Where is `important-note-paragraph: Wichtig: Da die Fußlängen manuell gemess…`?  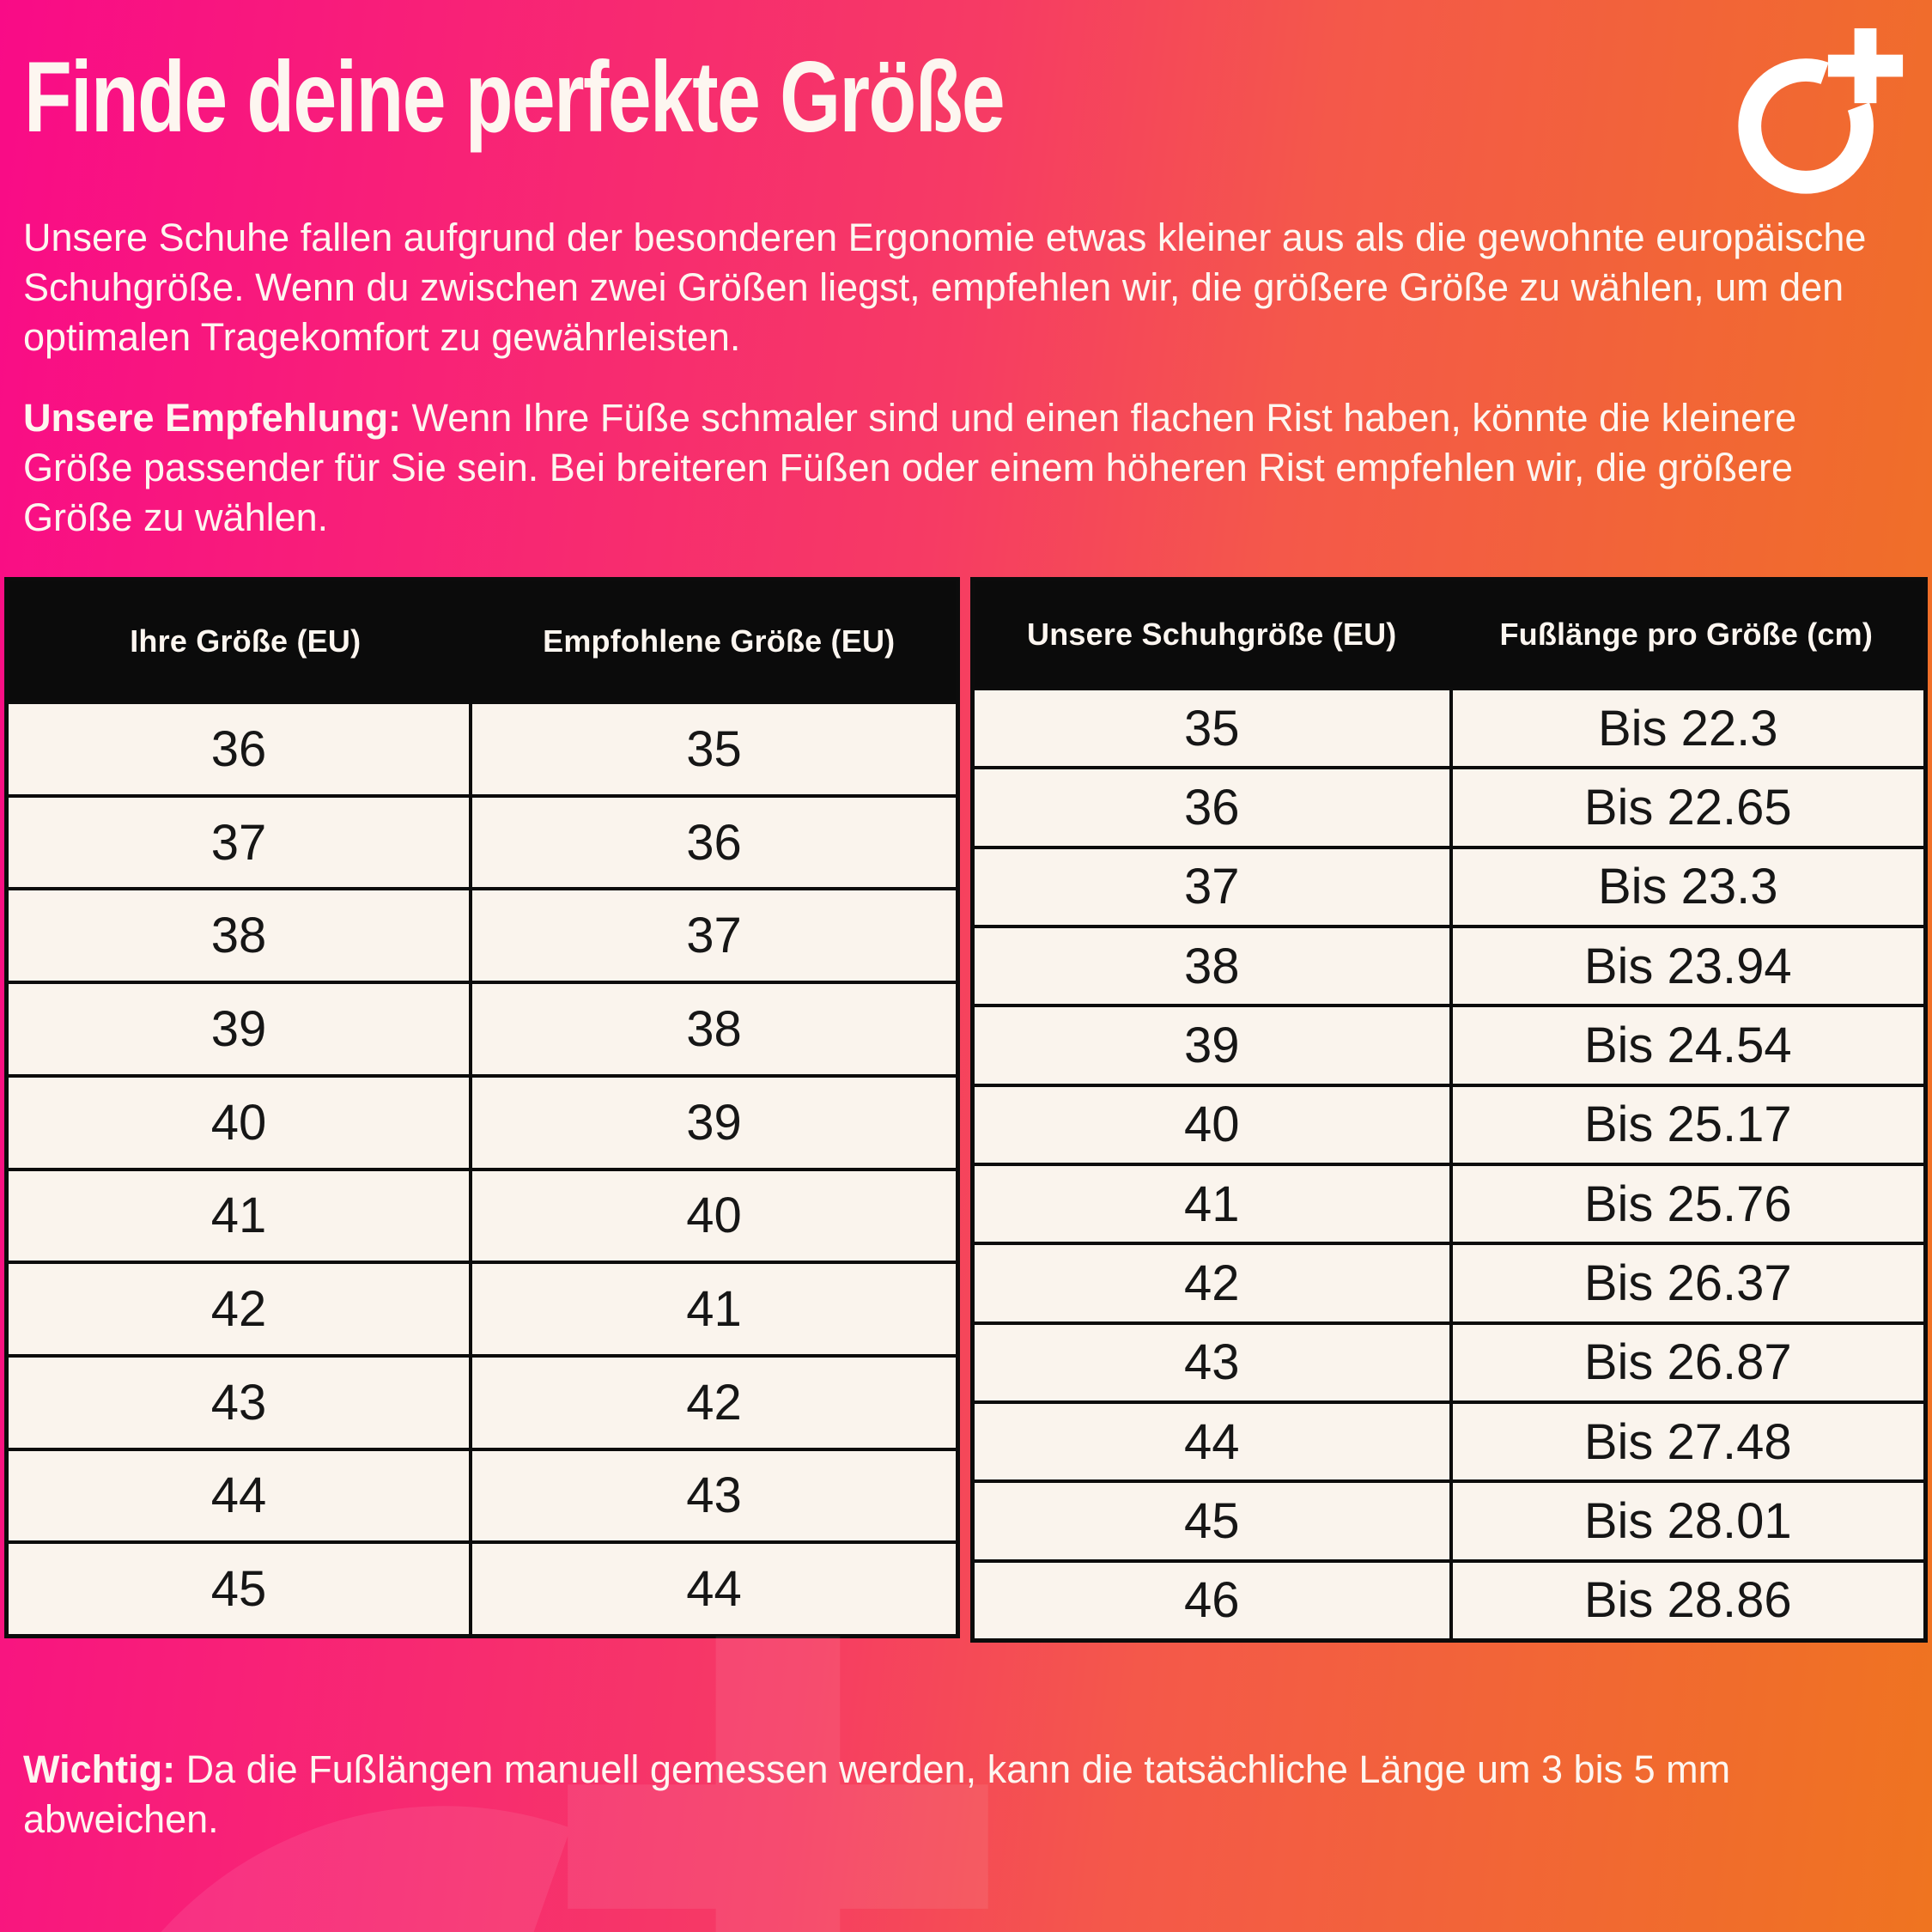
important-note-paragraph: Wichtig: Da die Fußlängen manuell gemess… is located at coordinates (970, 1794).